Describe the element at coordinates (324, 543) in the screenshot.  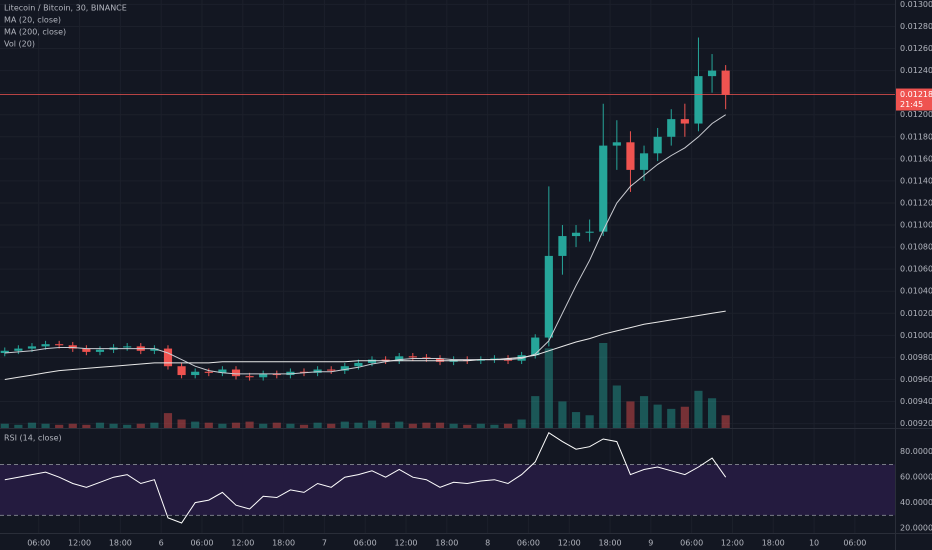
I see `x-tick-label: 7` at that location.